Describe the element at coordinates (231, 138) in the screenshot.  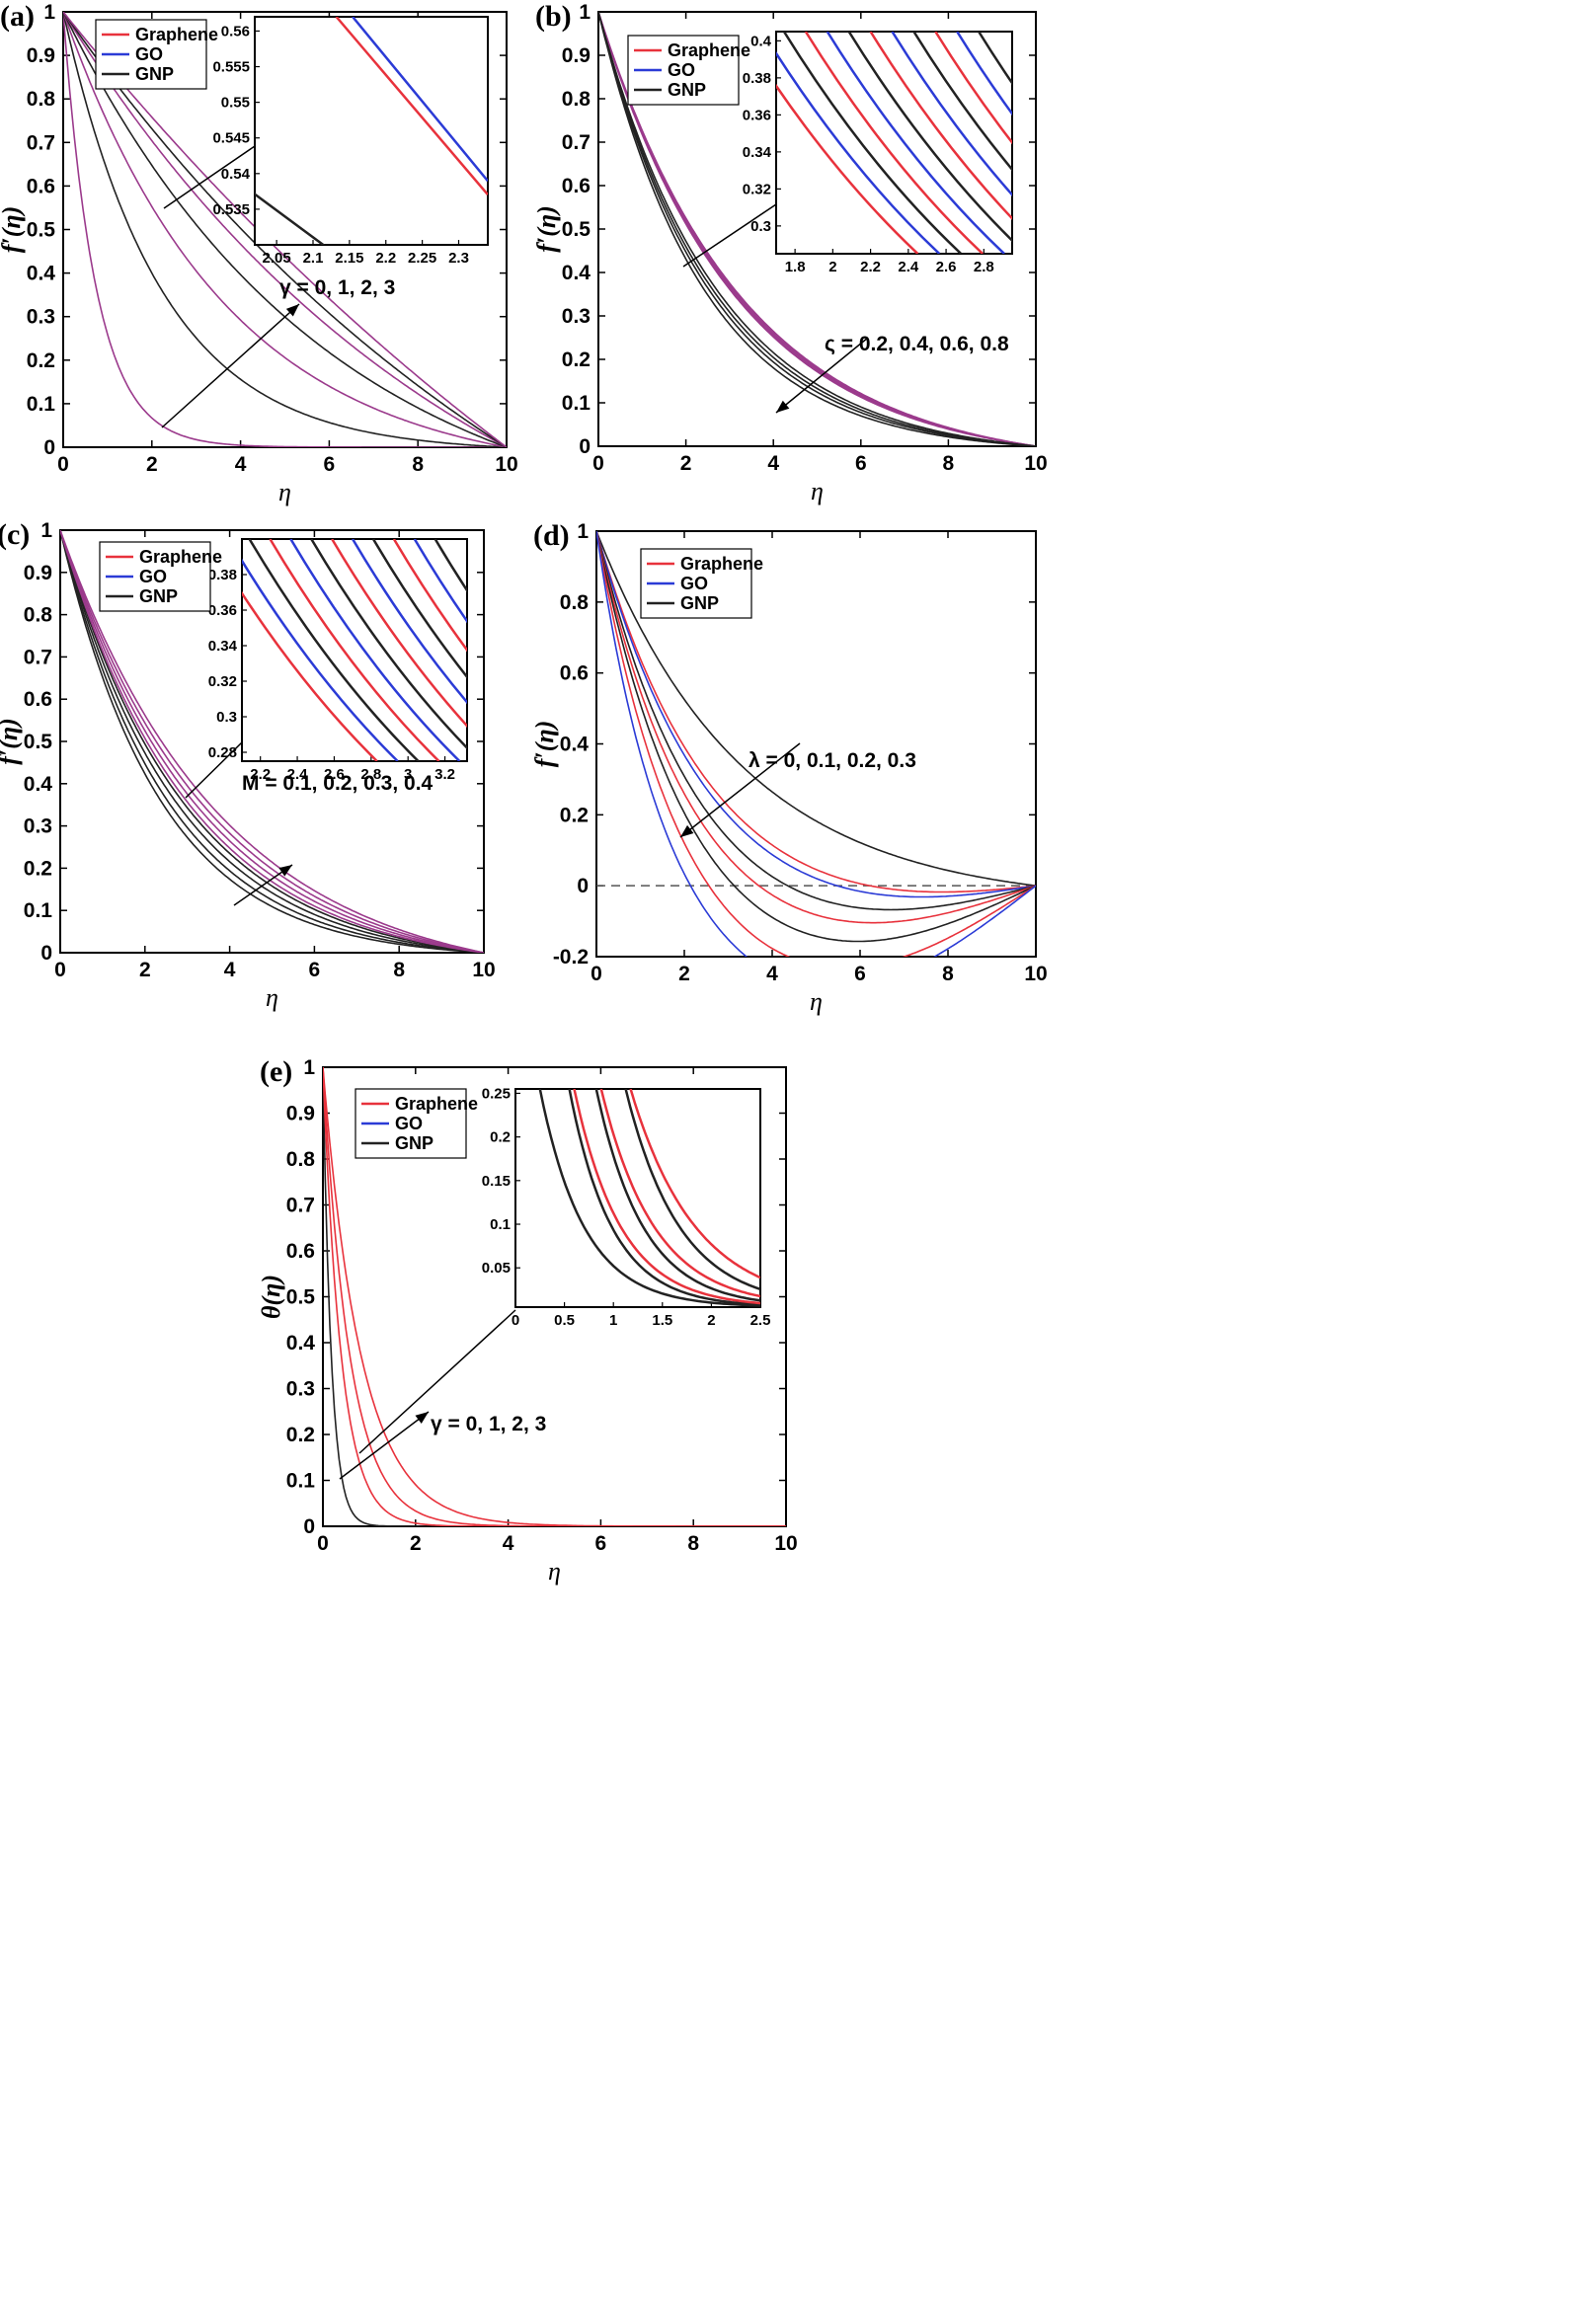
I see `inset-y-tick-label: 0.545` at that location.